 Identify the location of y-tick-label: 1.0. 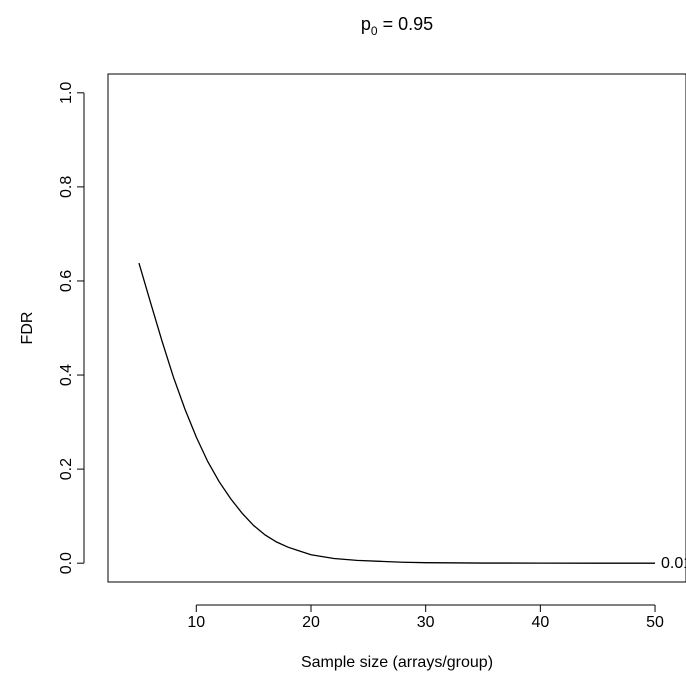
(66, 93).